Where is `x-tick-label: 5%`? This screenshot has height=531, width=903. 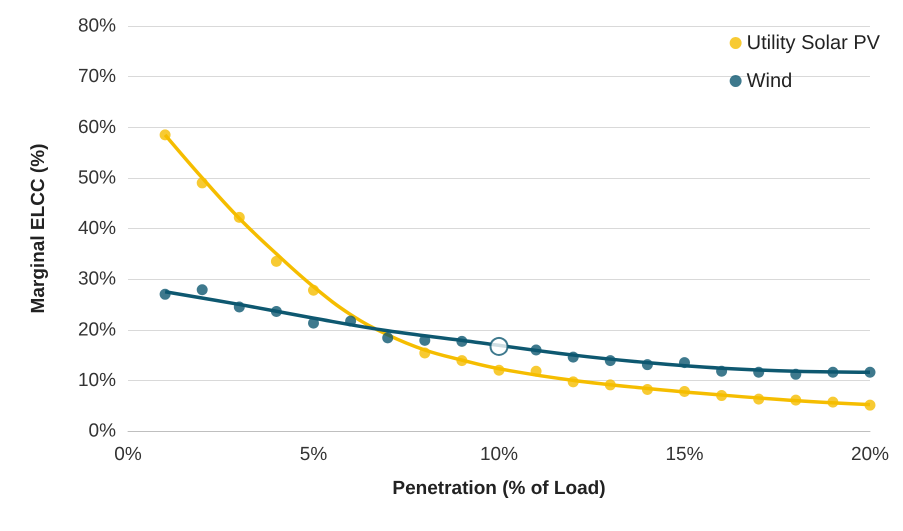 x-tick-label: 5% is located at coordinates (314, 454).